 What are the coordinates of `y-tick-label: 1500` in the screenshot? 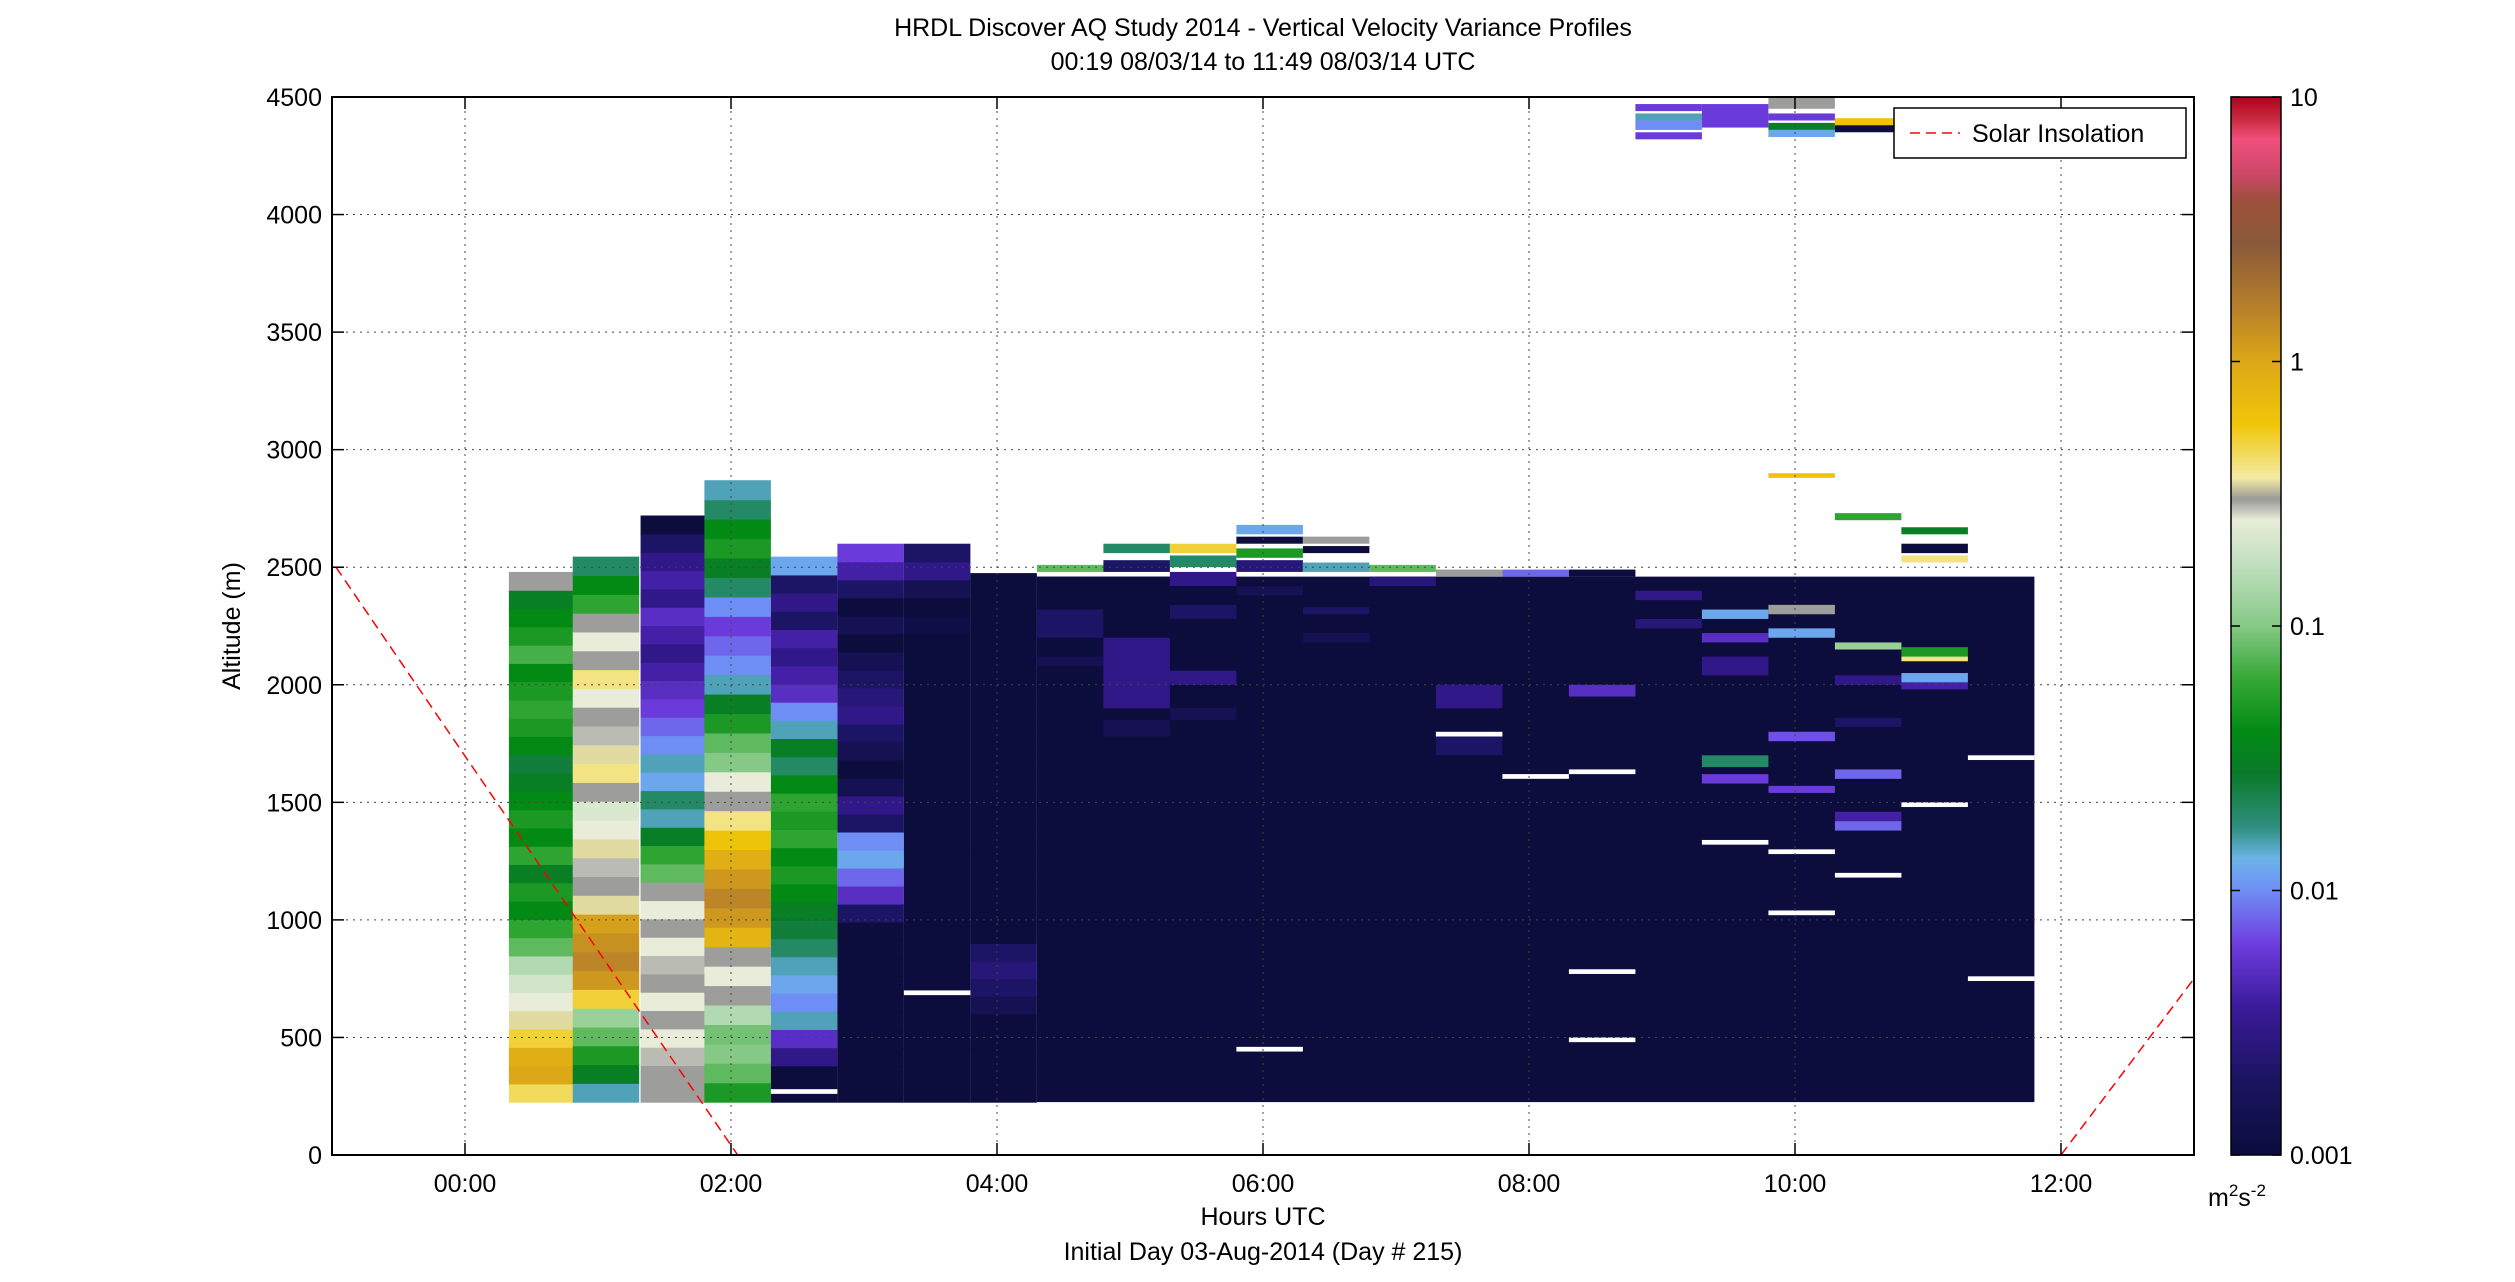 It's located at (294, 803).